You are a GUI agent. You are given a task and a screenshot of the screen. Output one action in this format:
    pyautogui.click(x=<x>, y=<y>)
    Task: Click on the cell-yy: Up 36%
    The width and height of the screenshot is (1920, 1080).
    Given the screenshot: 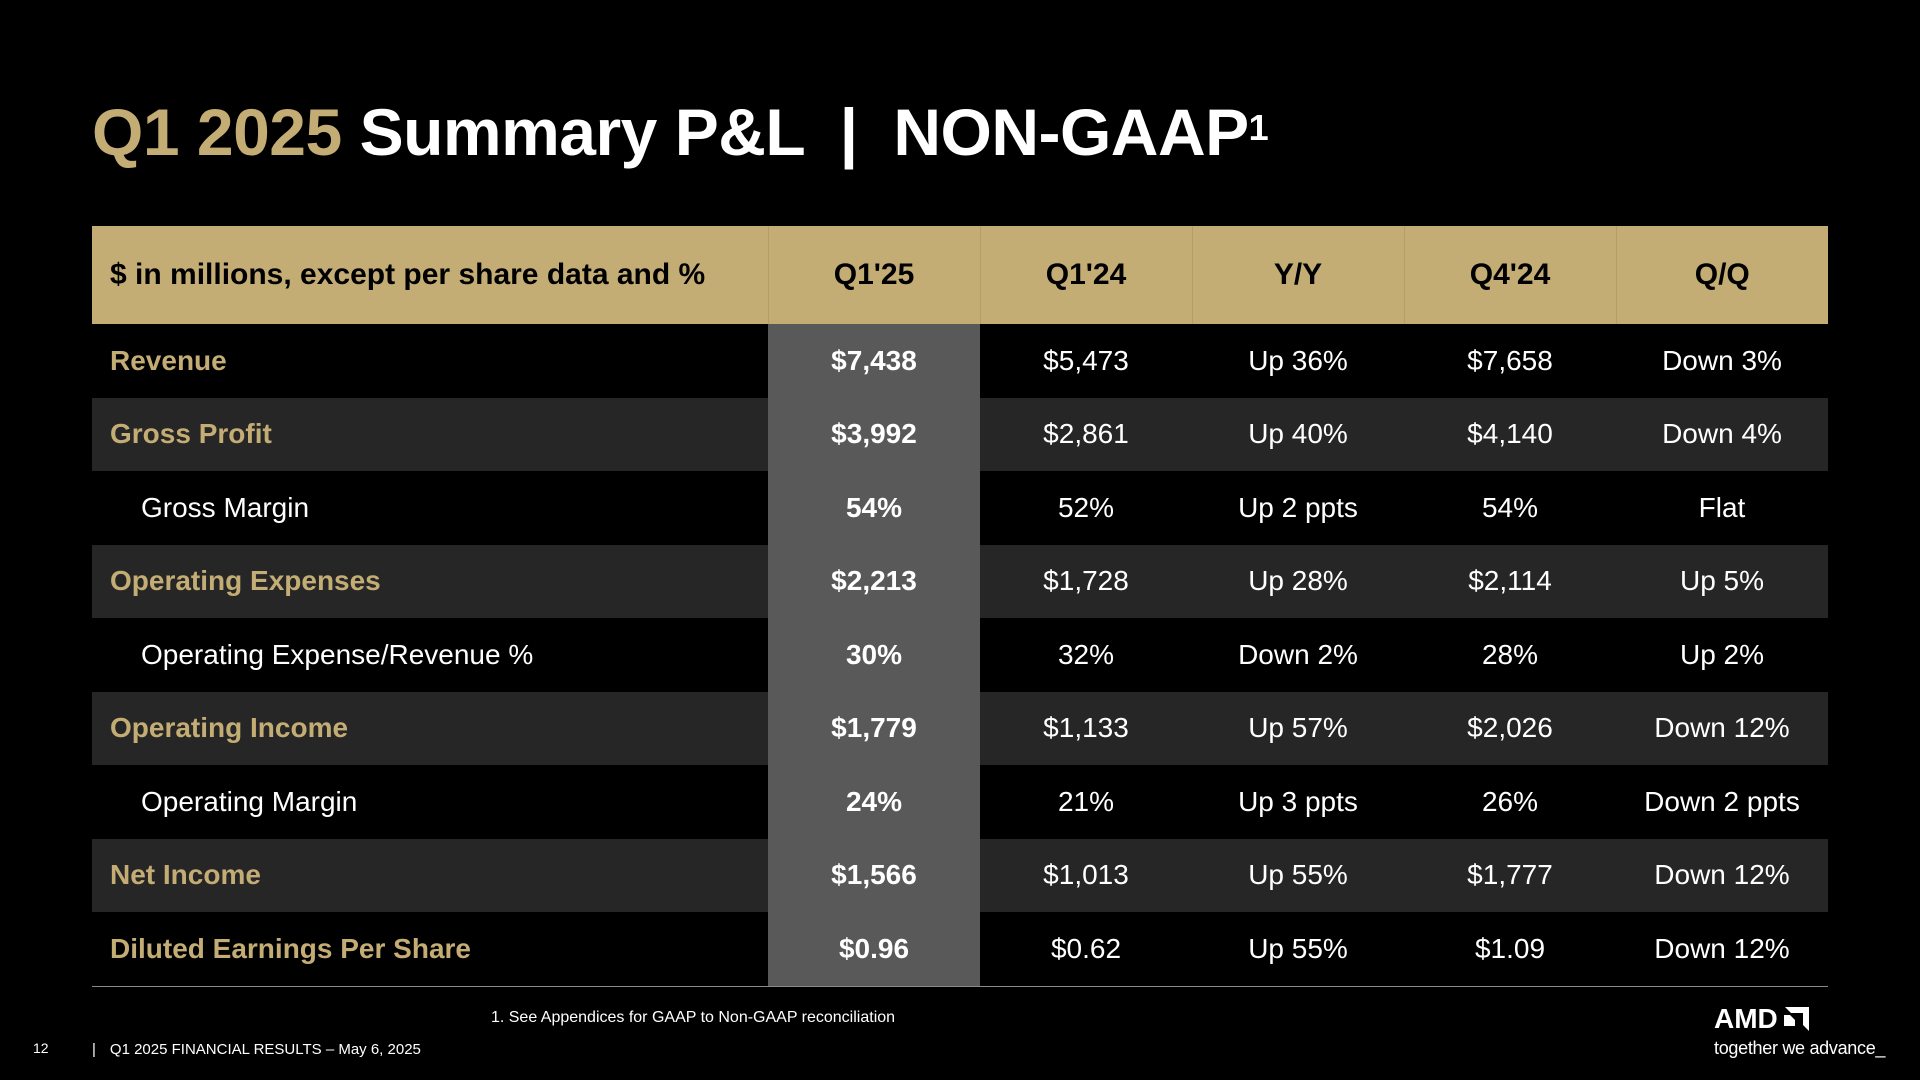 What is the action you would take?
    pyautogui.click(x=1298, y=361)
    